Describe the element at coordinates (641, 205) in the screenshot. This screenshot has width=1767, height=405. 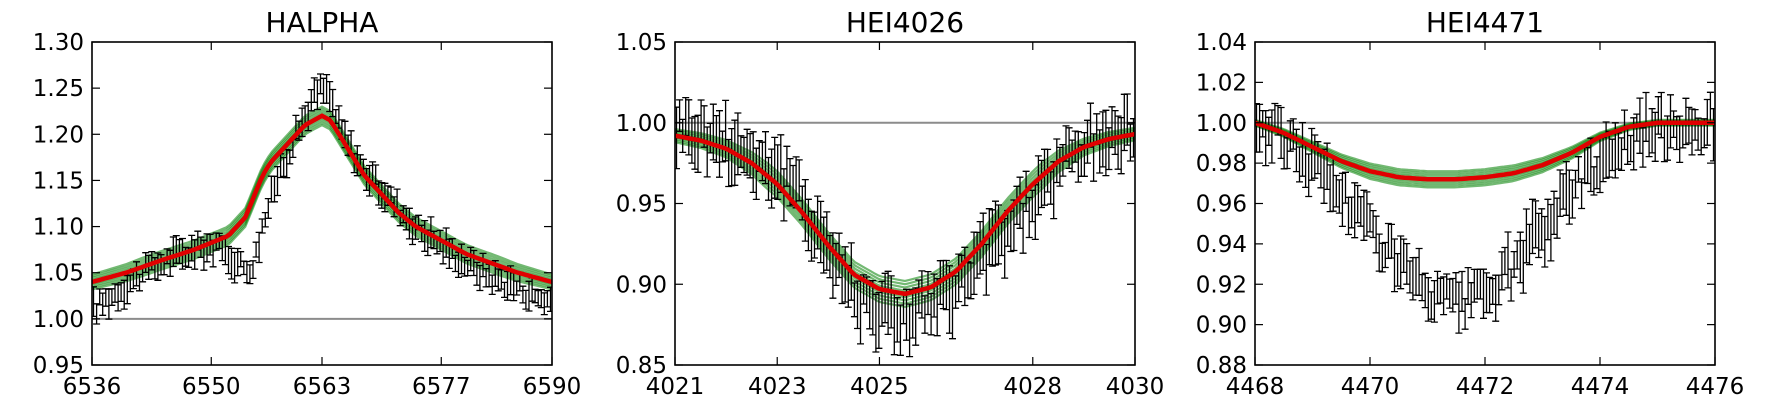
I see `y-tick-label: 0.95` at that location.